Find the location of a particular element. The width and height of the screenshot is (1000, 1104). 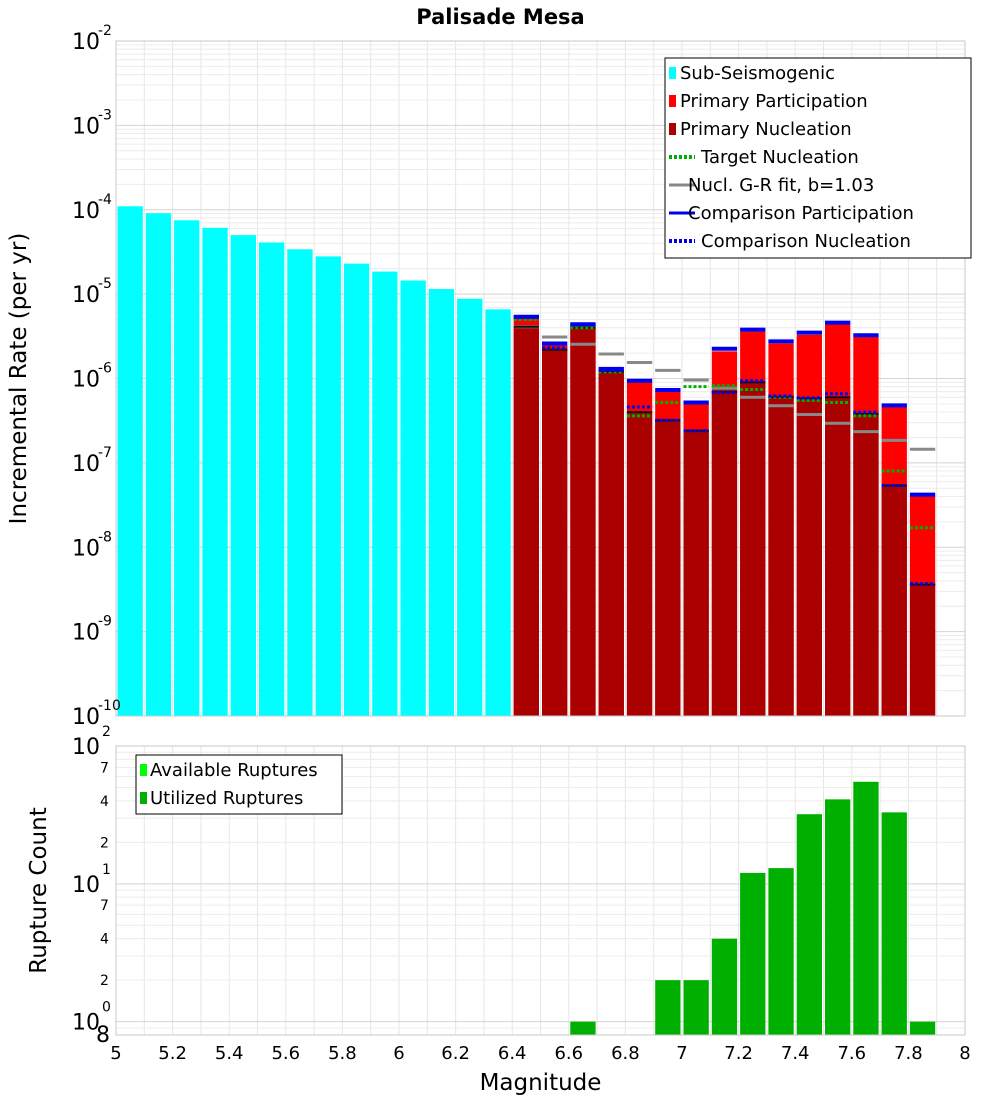

y-tick-exponent: -7 is located at coordinates (105, 453).